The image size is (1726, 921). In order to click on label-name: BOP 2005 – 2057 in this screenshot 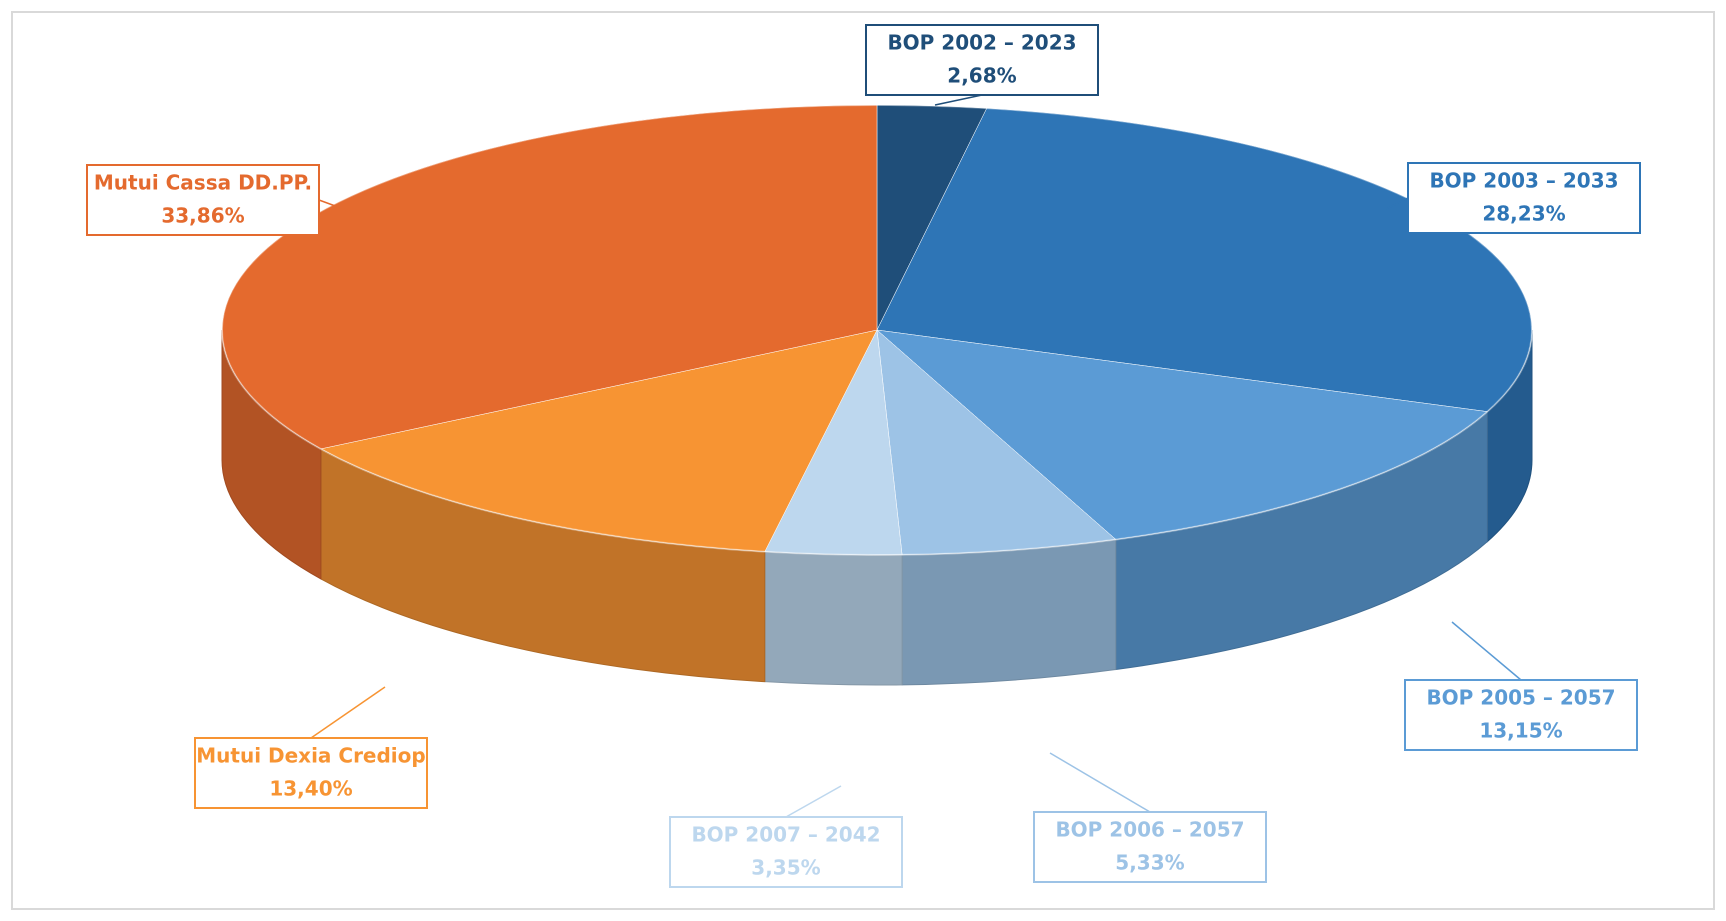, I will do `click(1520, 698)`.